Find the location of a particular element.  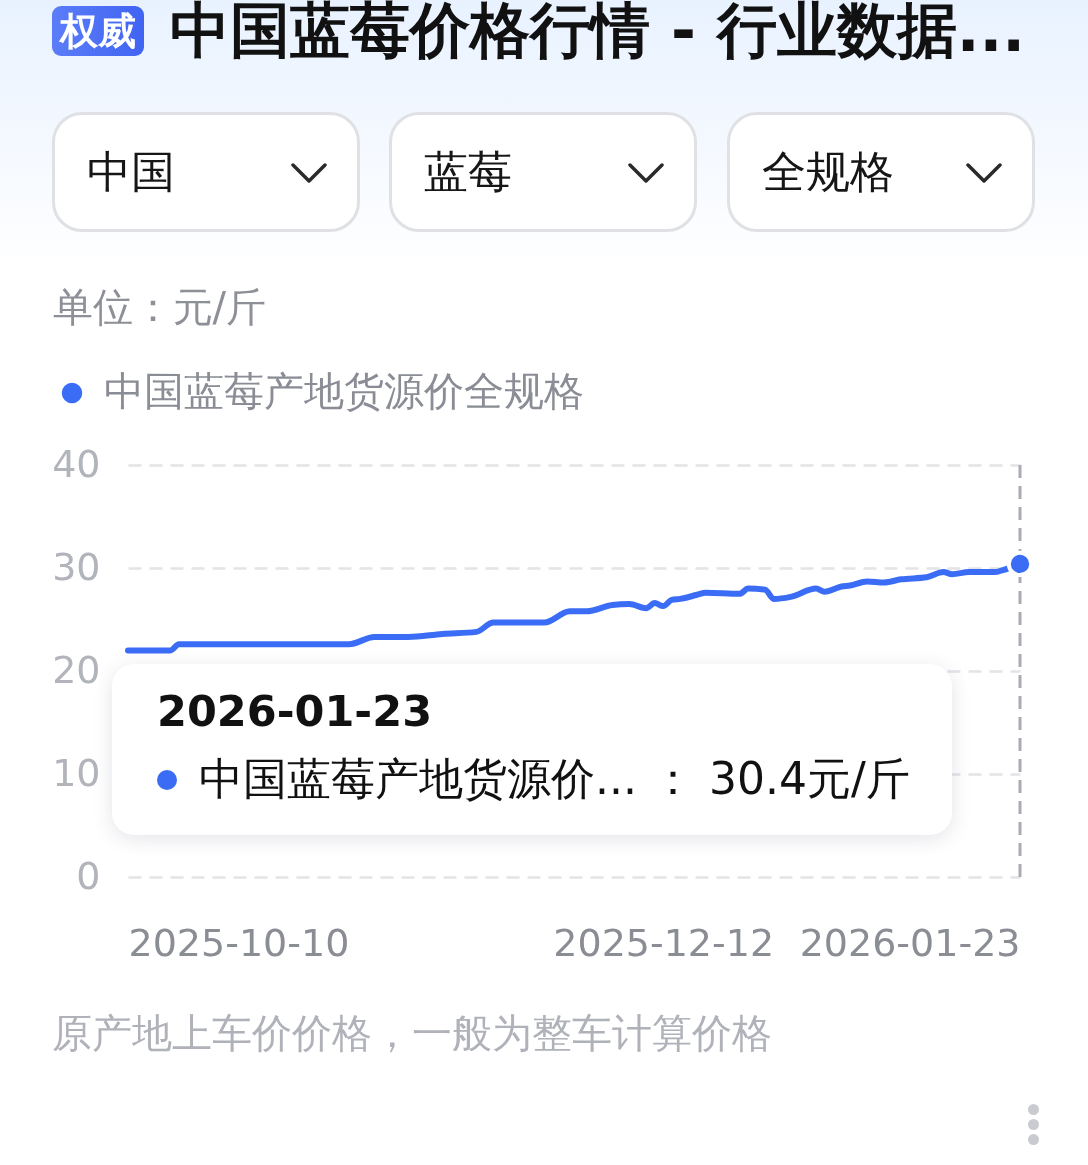

dropdown-field: 蓝莓 is located at coordinates (543, 172).